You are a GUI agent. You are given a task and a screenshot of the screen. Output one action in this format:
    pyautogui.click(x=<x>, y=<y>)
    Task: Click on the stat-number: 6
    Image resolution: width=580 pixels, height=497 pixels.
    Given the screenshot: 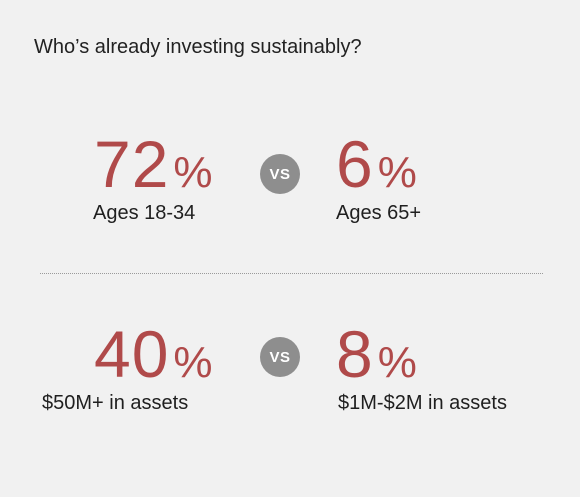 What is the action you would take?
    pyautogui.click(x=355, y=164)
    